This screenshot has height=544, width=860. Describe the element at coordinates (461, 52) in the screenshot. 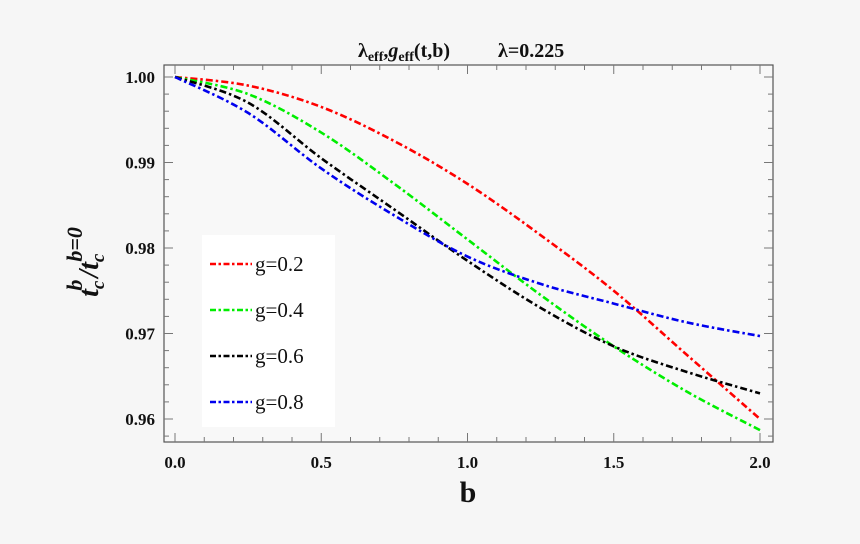

I see `chart-title: λeff,geff(t,b) λ=0.225` at that location.